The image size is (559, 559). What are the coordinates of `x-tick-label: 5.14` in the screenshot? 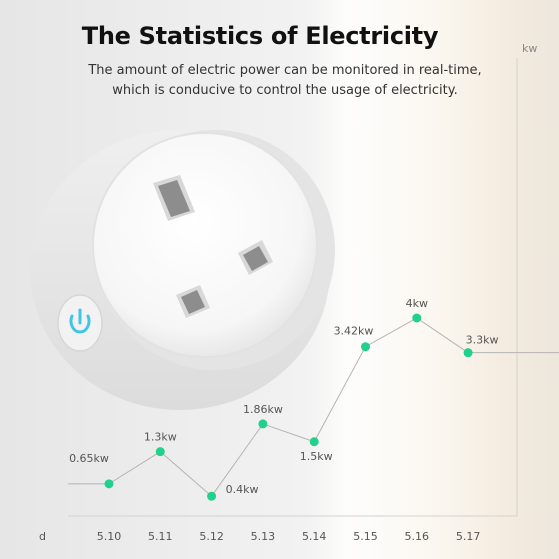 It's located at (314, 536).